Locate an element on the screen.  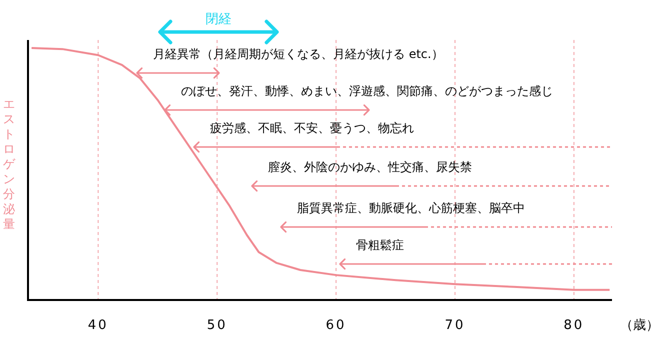
annotation: 骨粗鬆症 is located at coordinates (380, 245).